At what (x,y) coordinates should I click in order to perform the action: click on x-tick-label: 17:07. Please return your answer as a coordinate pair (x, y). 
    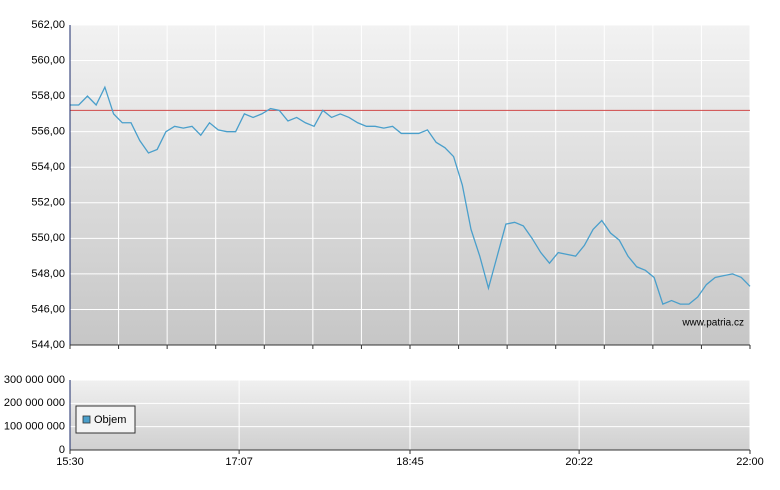
    Looking at the image, I should click on (239, 462).